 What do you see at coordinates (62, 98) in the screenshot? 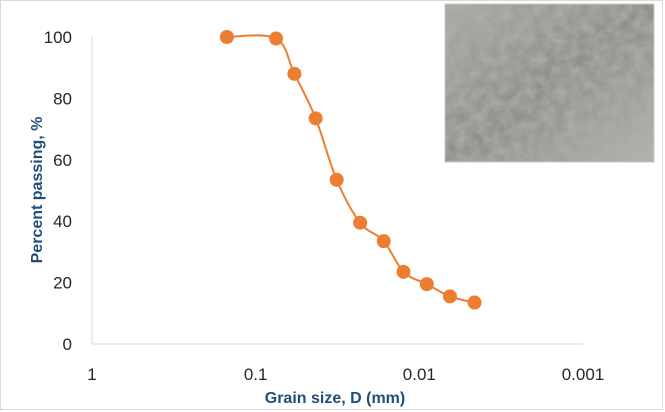
I see `y-tick-label: 80` at bounding box center [62, 98].